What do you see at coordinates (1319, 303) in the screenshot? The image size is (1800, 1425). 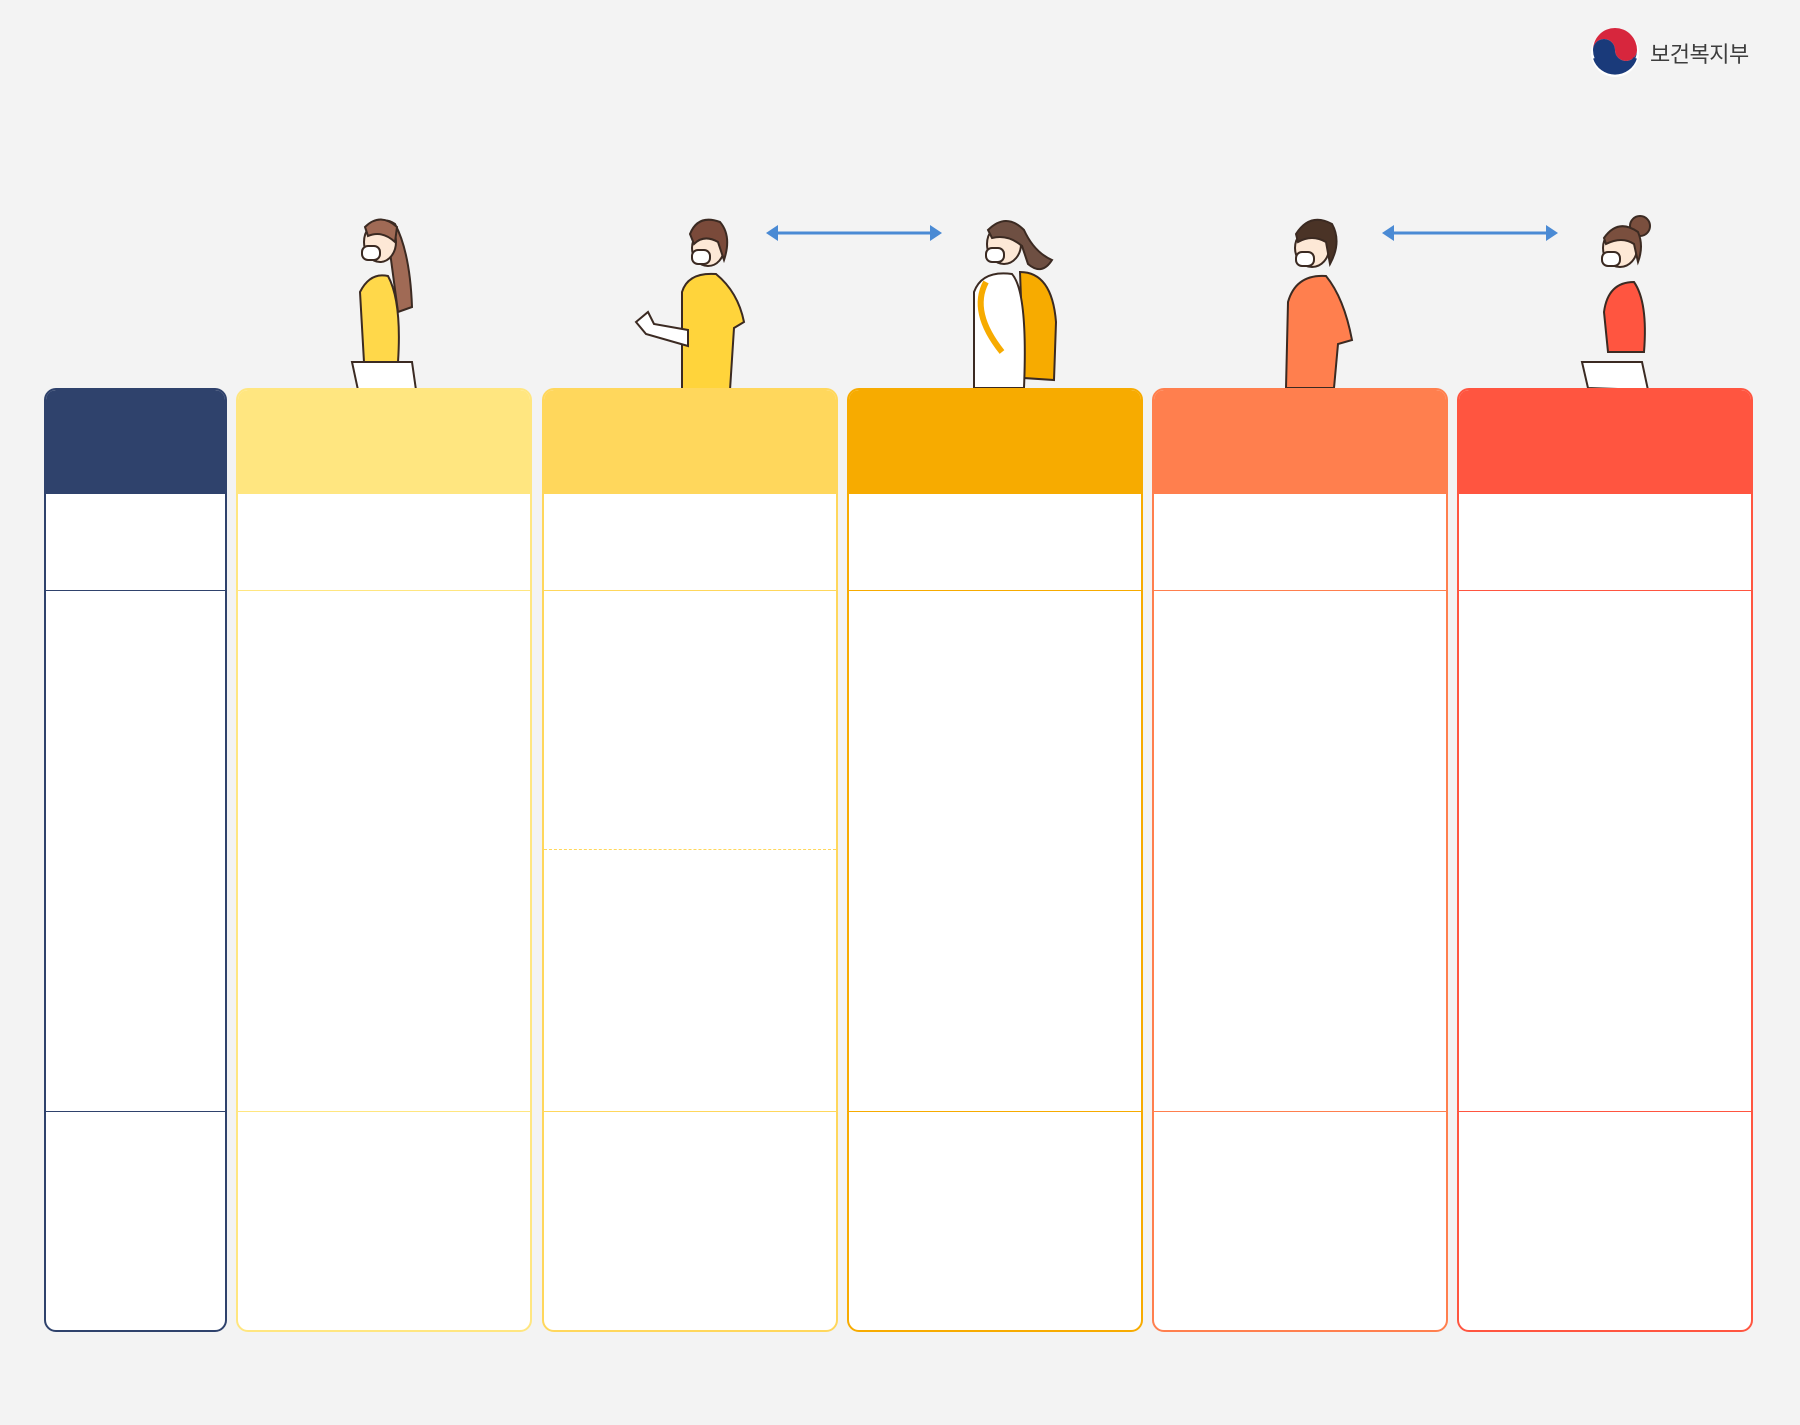 I see `person-man-orange-shirt-icon` at bounding box center [1319, 303].